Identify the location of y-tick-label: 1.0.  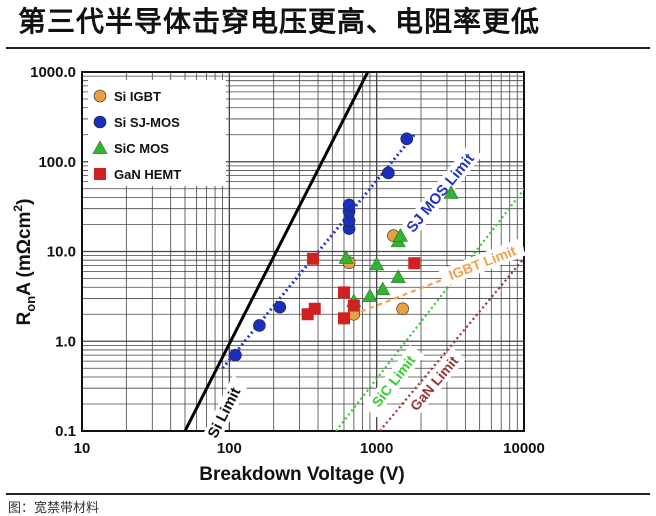
(65, 341).